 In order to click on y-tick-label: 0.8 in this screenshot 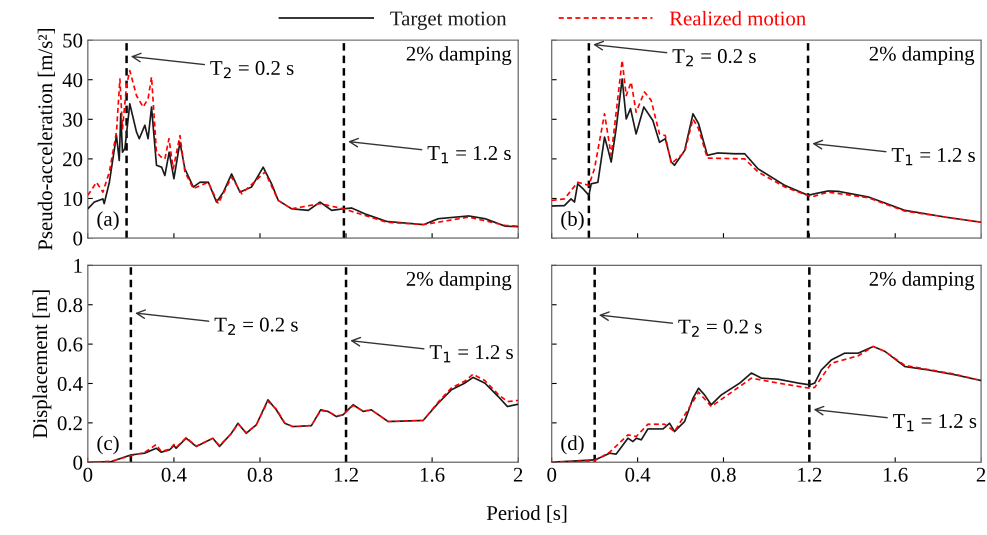, I will do `click(70, 305)`.